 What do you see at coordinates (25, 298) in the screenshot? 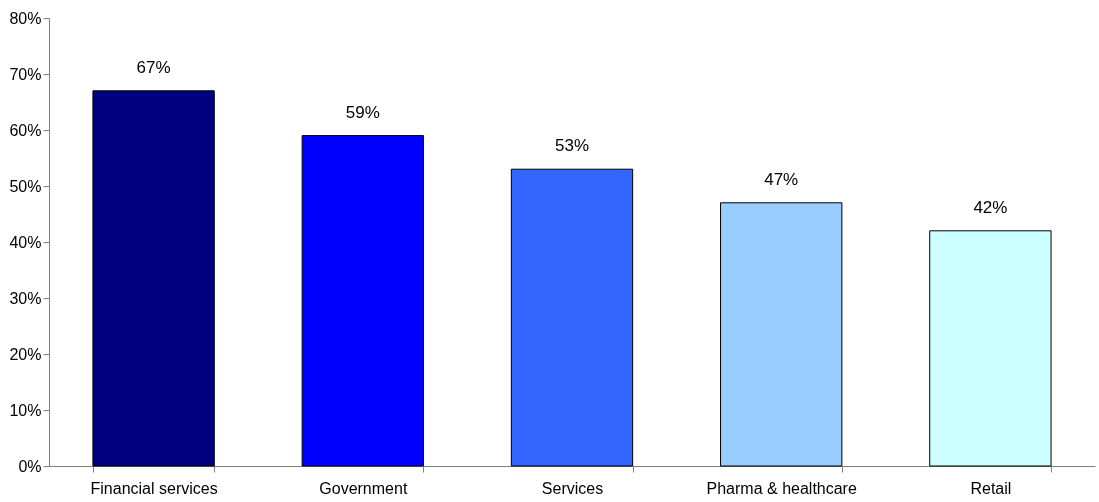
I see `y-tick-label: 30%` at bounding box center [25, 298].